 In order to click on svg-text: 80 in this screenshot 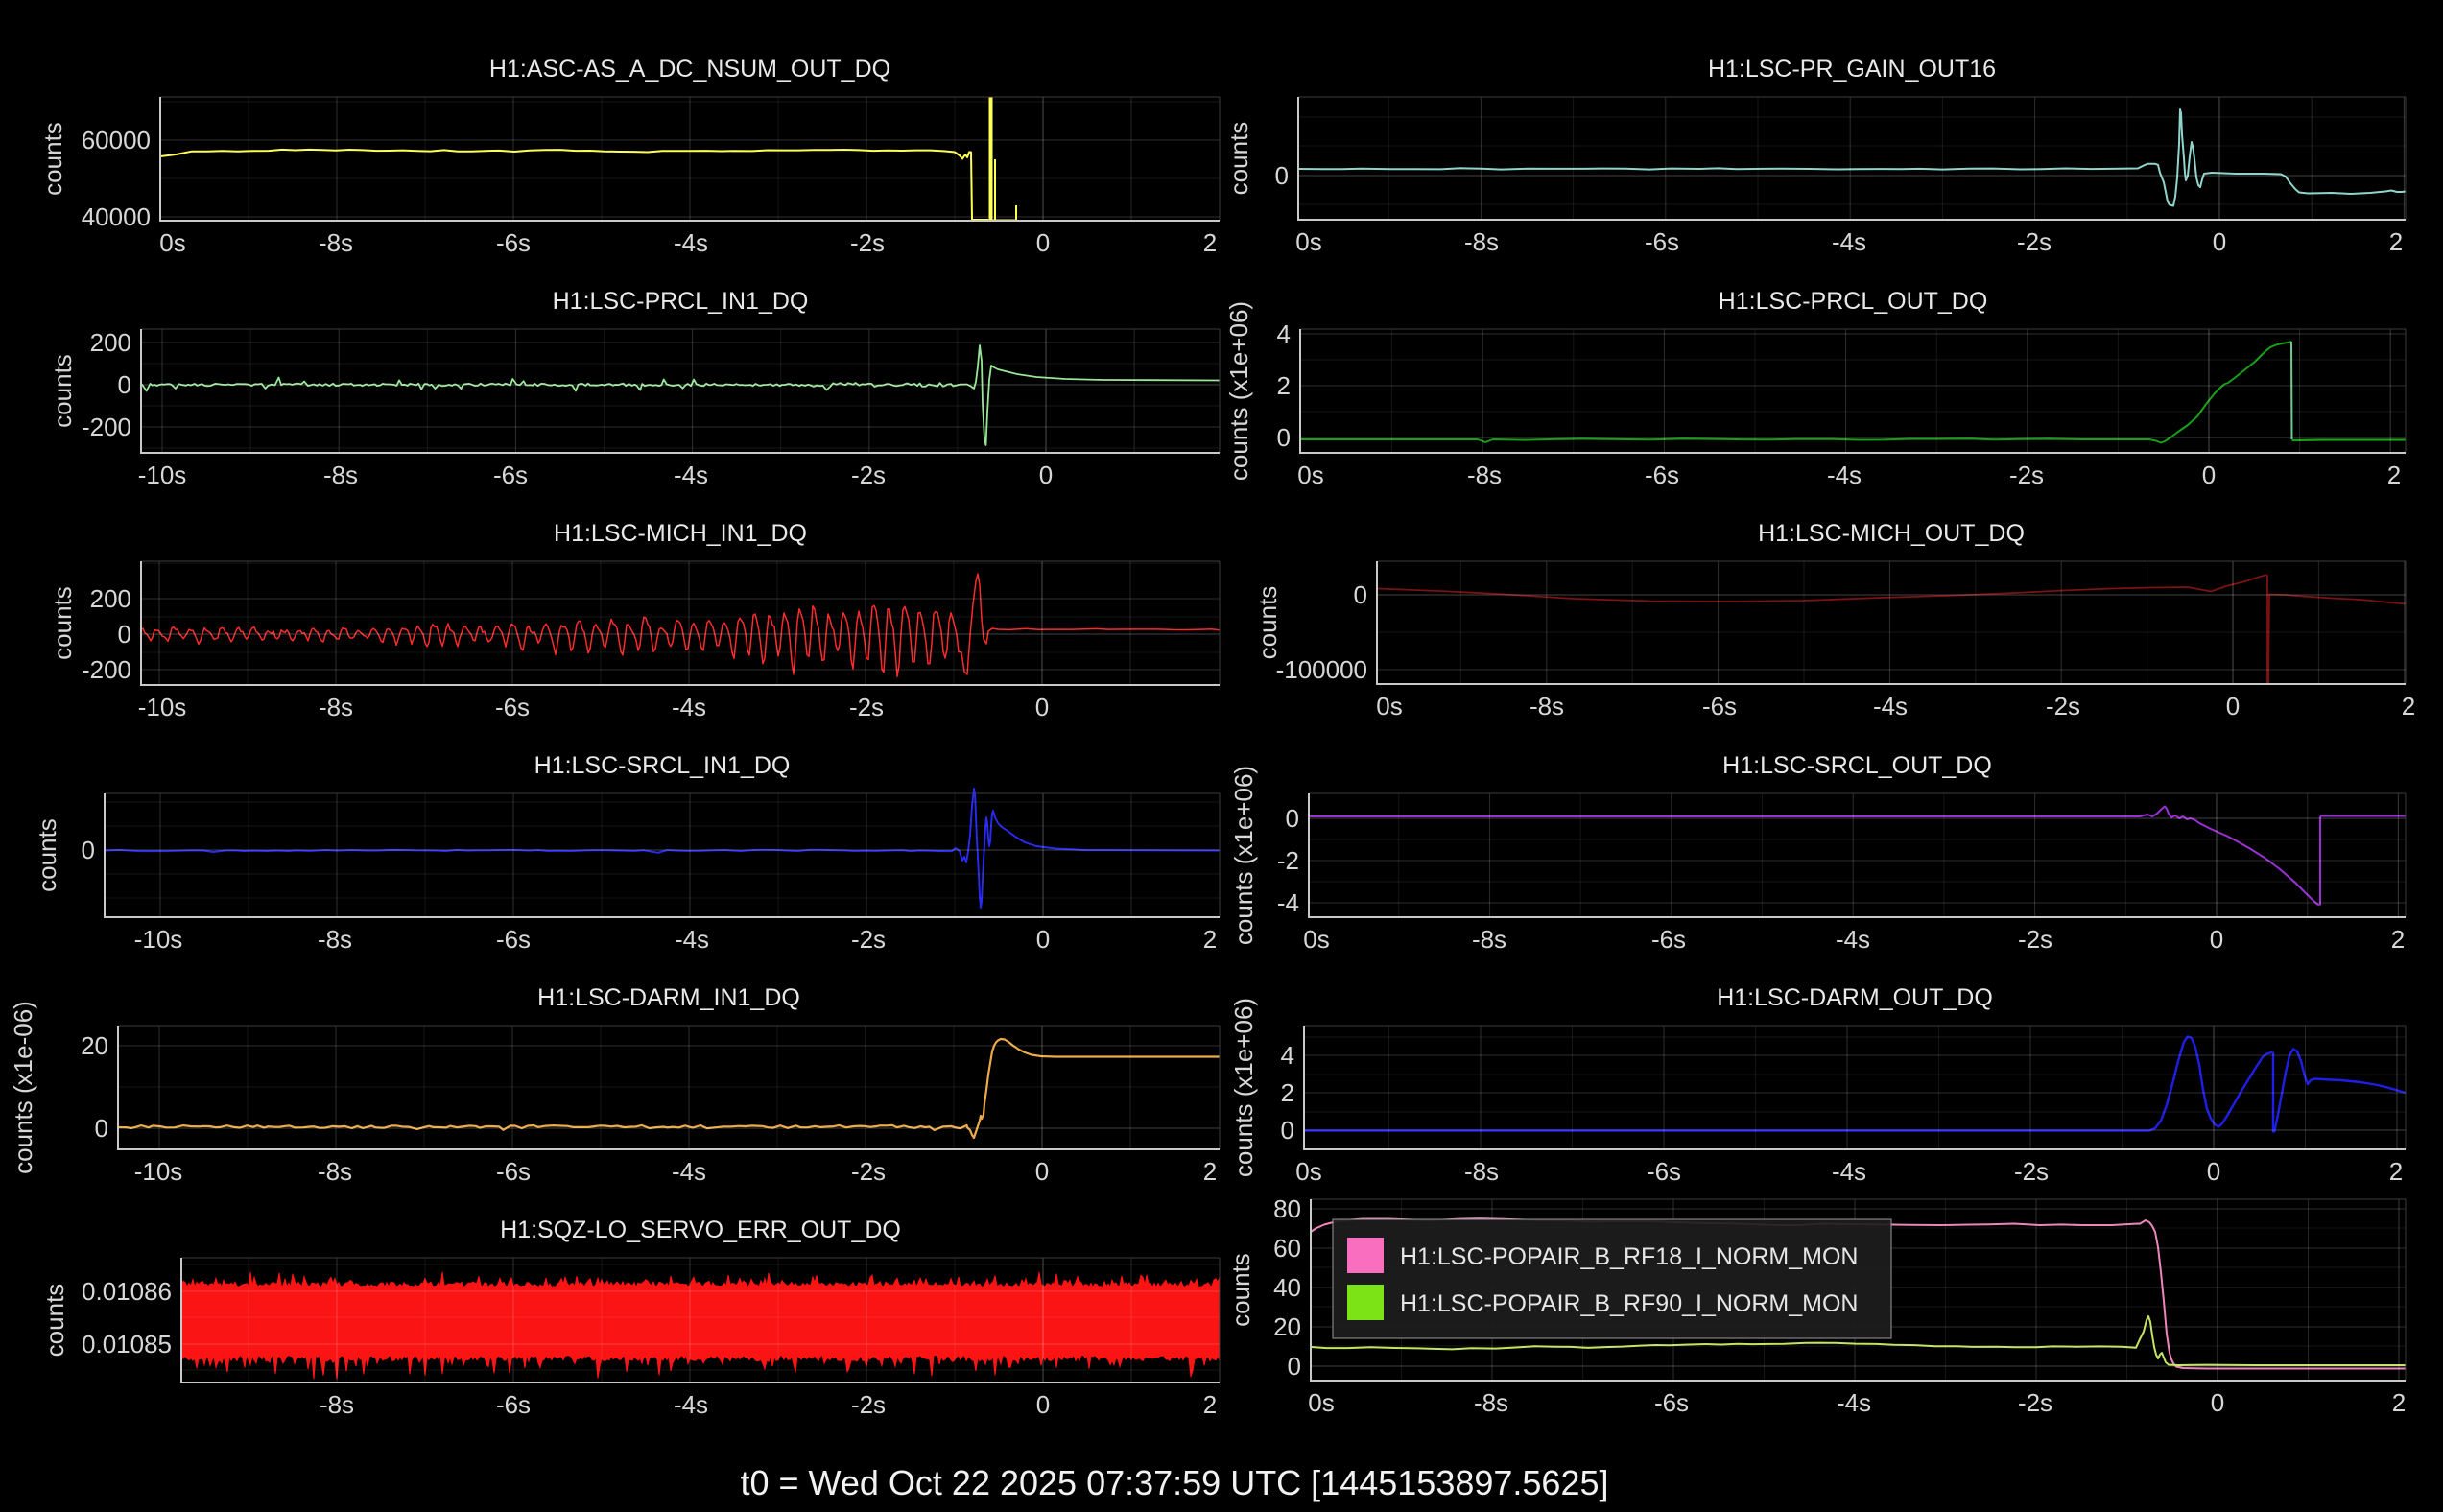, I will do `click(1287, 1208)`.